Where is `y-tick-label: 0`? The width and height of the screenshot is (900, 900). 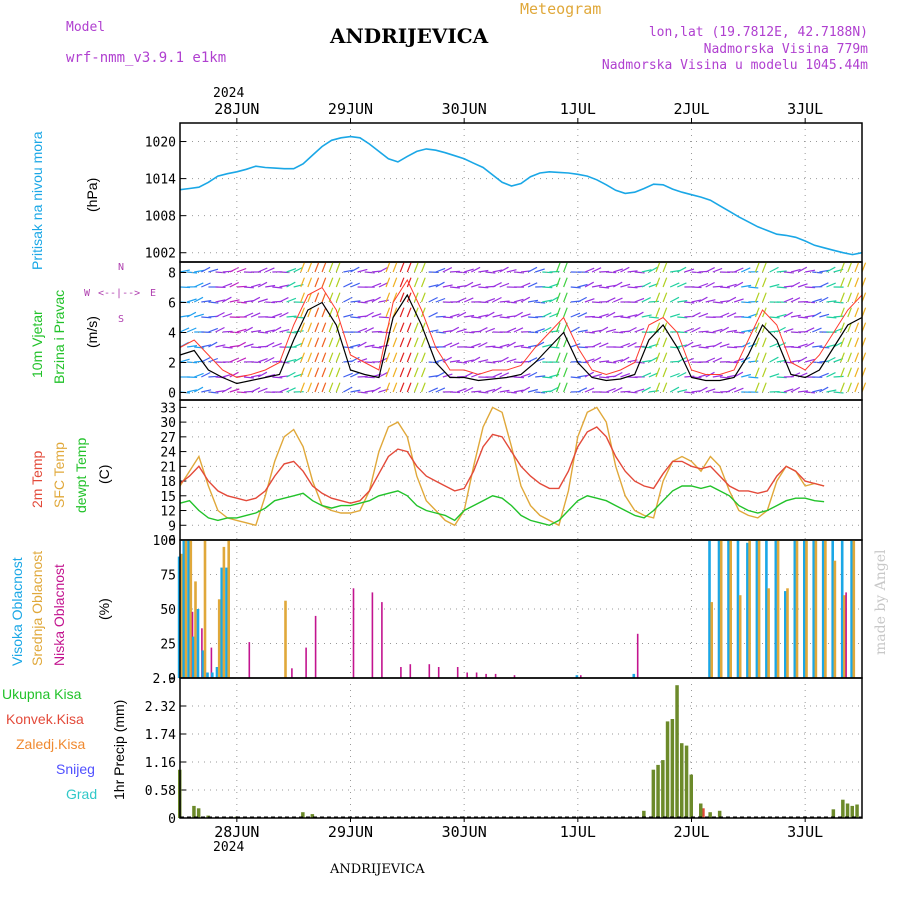 y-tick-label: 0 is located at coordinates (172, 394).